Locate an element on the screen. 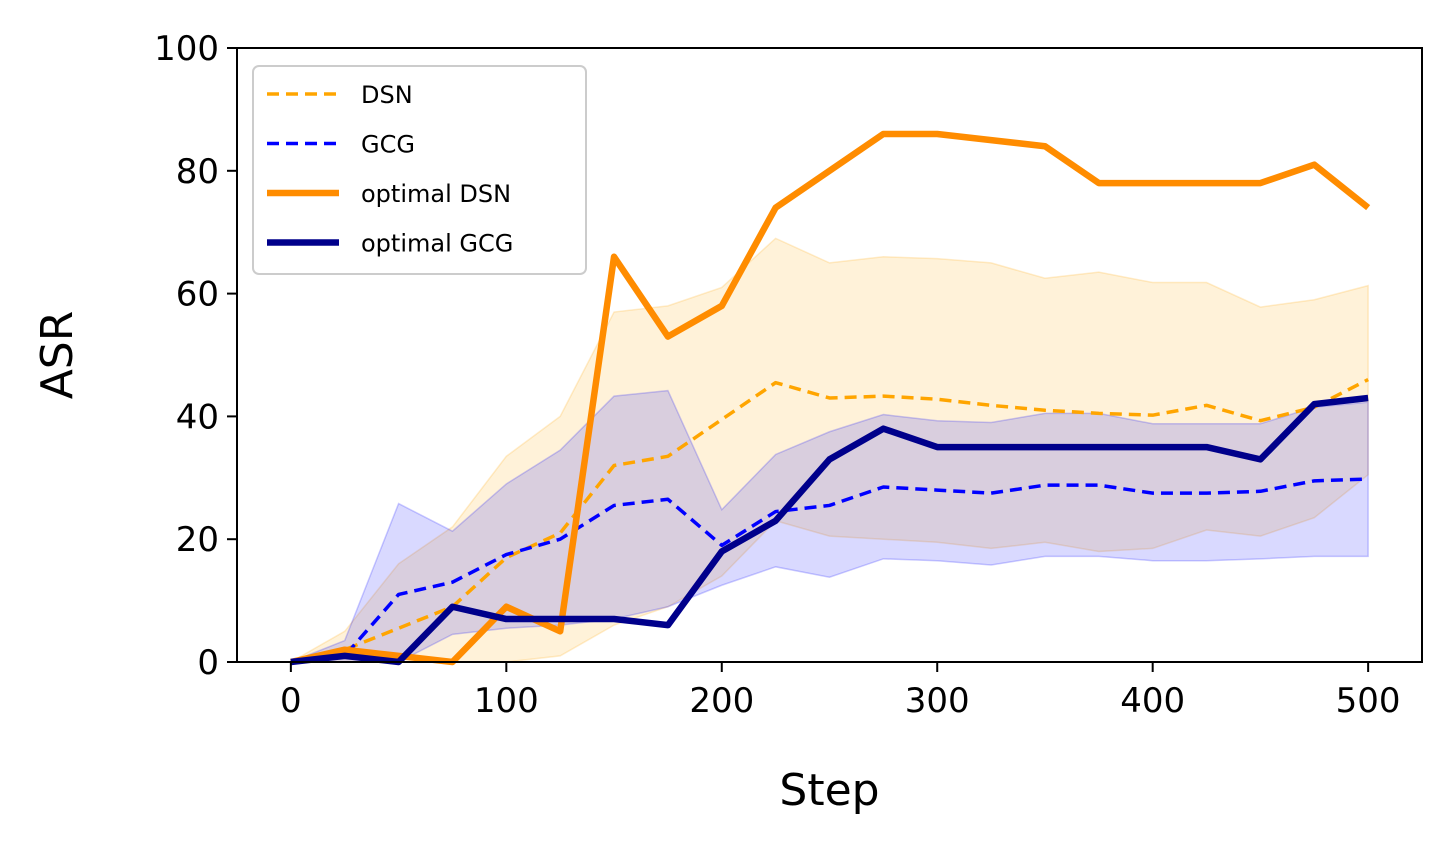 This screenshot has width=1452, height=852. x-tick-label: 400 is located at coordinates (1152, 701).